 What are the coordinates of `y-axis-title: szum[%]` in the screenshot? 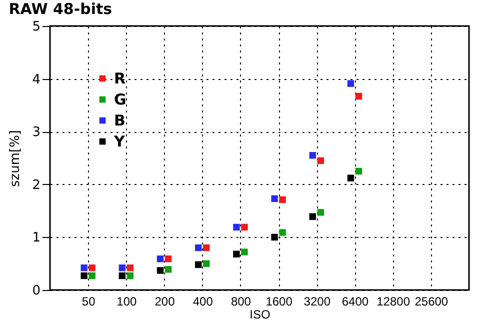 It's located at (16, 158).